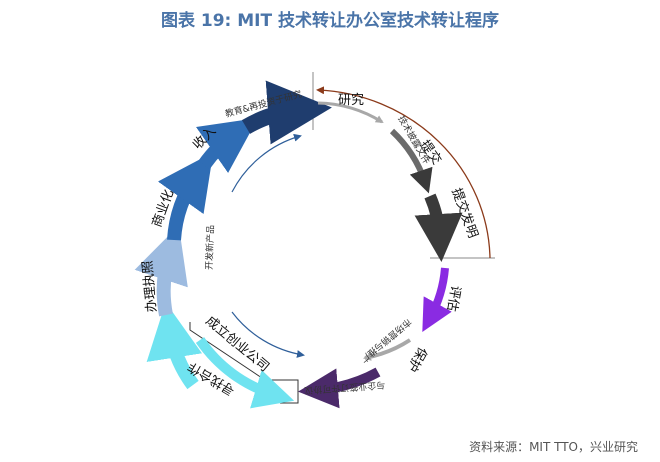  I want to click on inner-arrow-bottom, so click(268, 334).